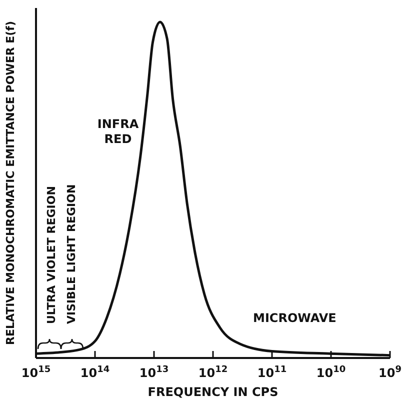 This screenshot has width=407, height=404. I want to click on x-tick-label: 10$^{9}$, so click(390, 372).